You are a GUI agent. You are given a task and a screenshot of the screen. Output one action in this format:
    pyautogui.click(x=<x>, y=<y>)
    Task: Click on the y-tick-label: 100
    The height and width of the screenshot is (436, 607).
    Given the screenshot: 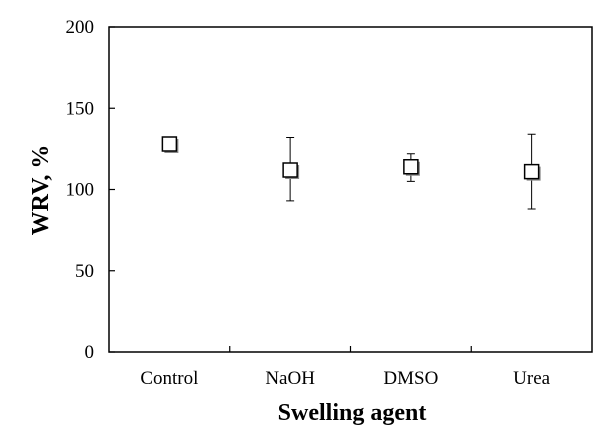 What is the action you would take?
    pyautogui.click(x=80, y=190)
    